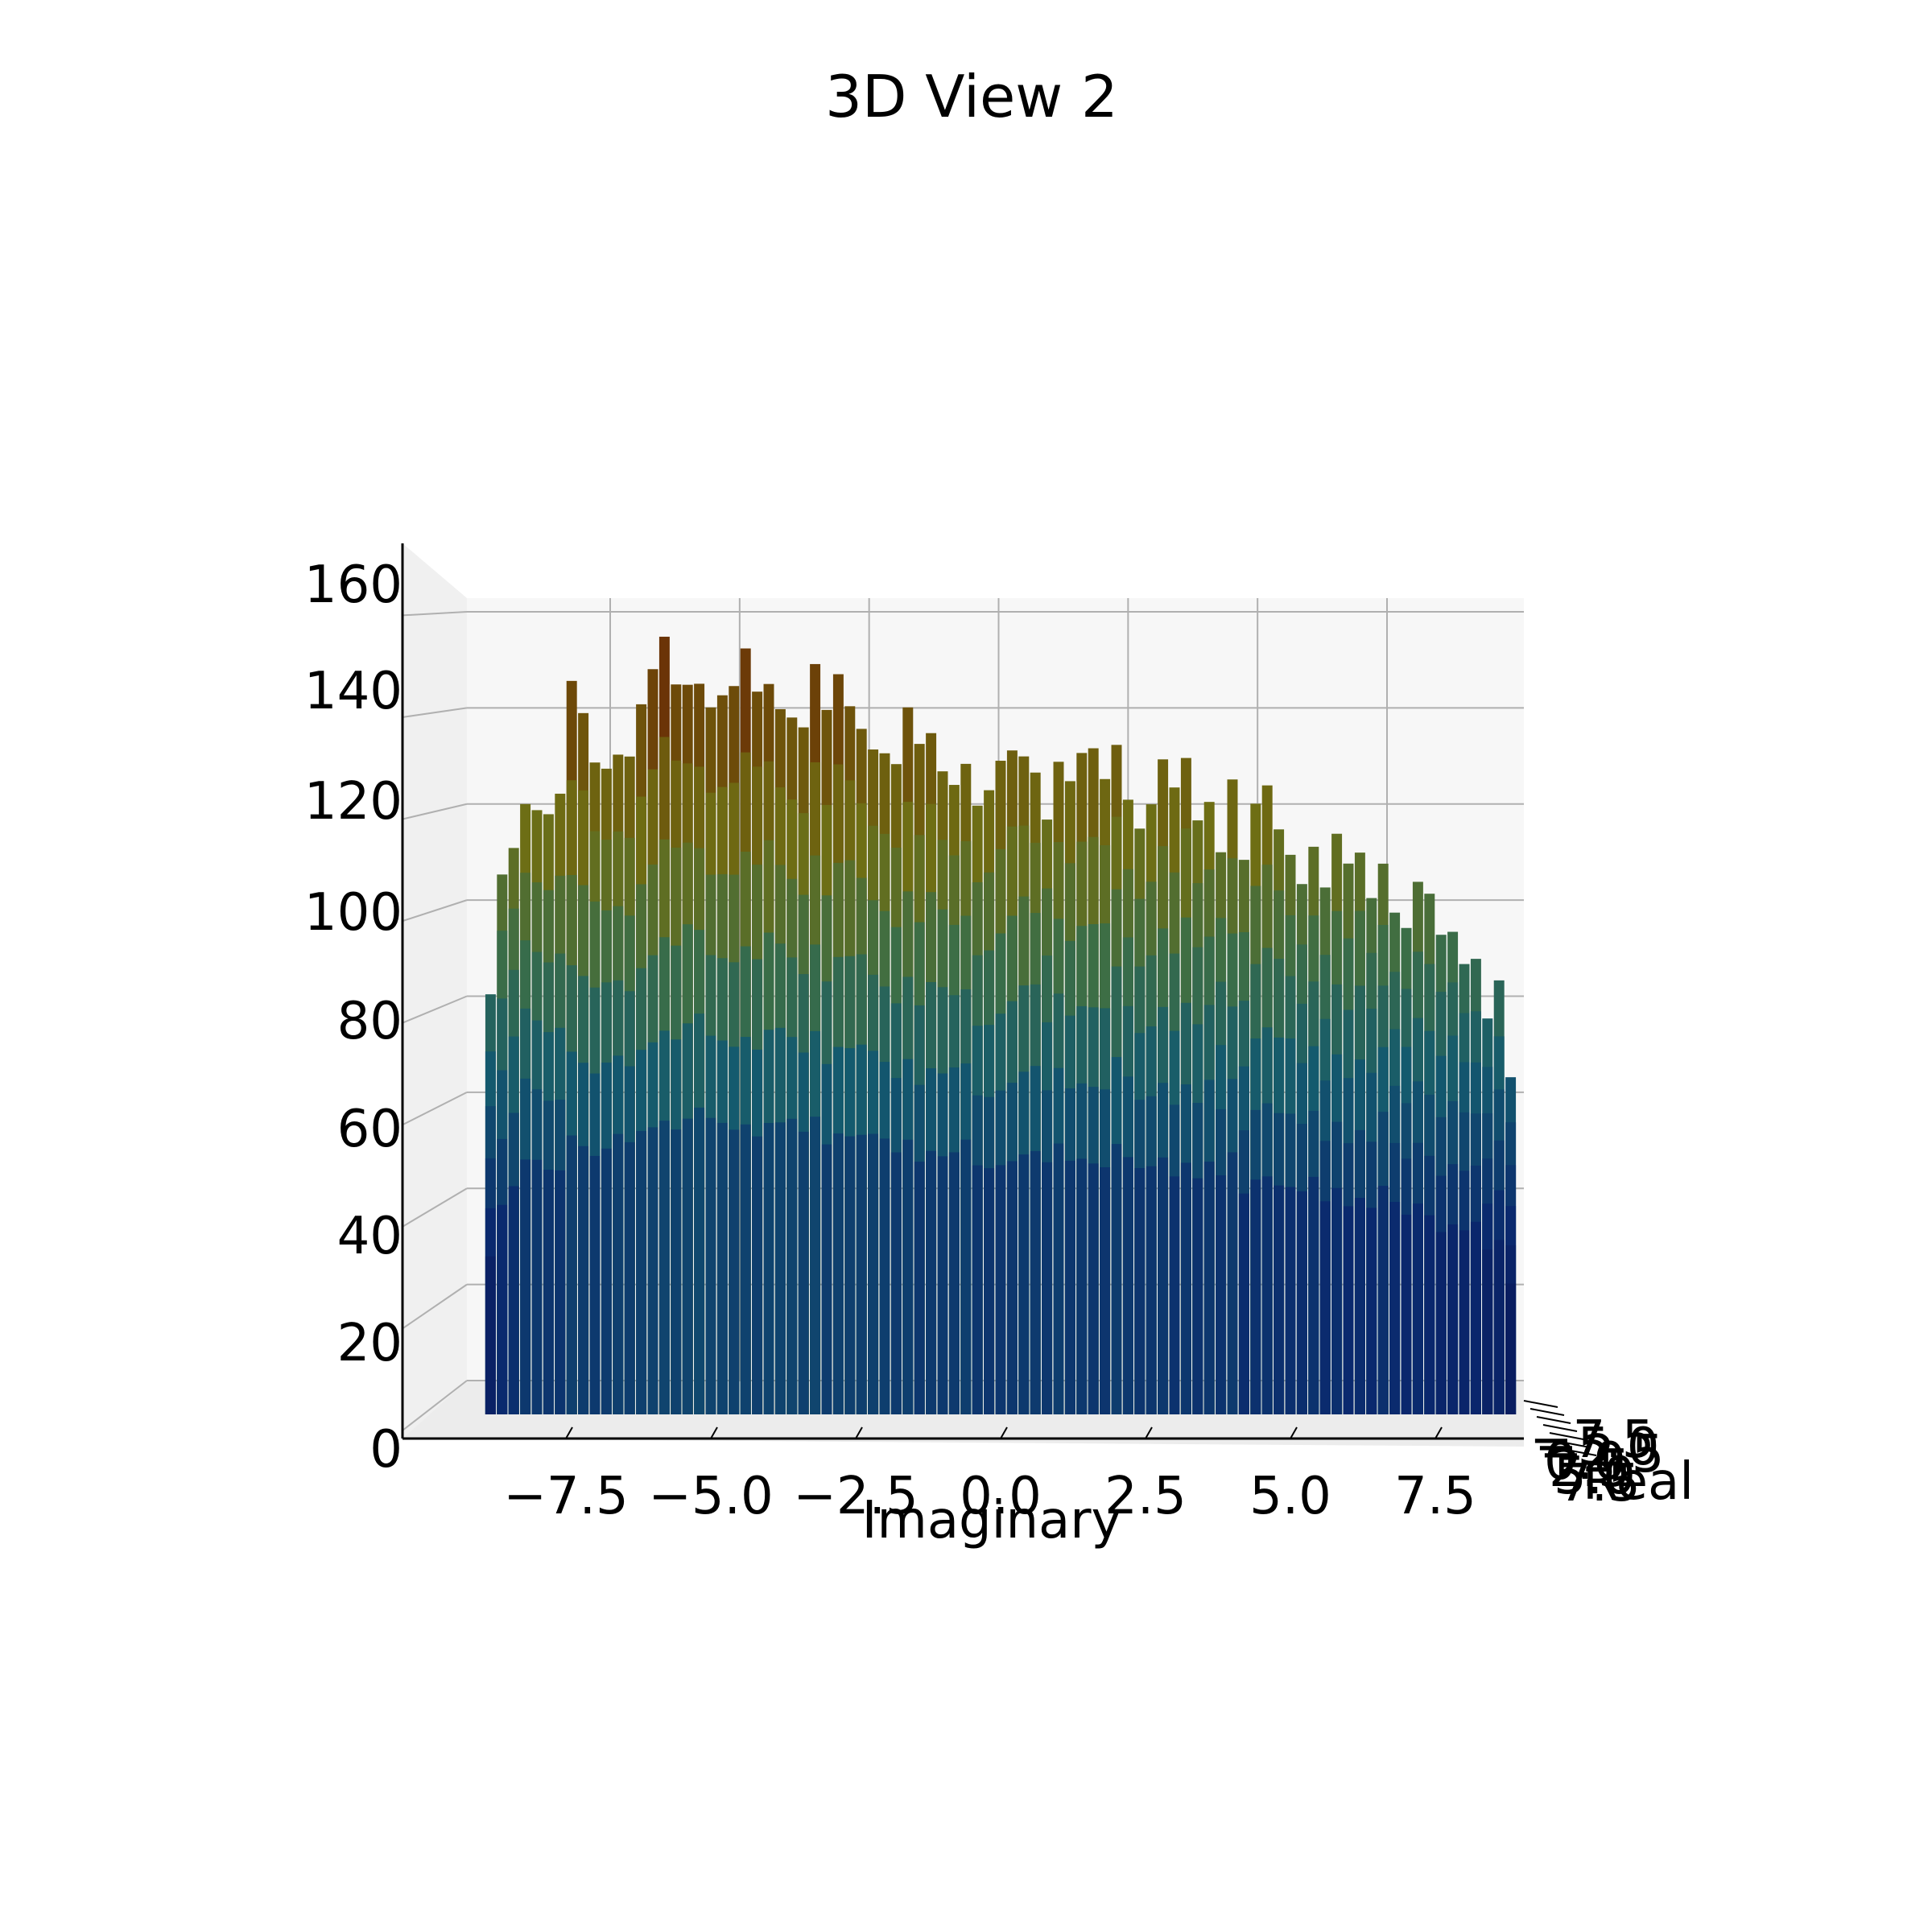  What do you see at coordinates (1001, 1496) in the screenshot?
I see `x-tick-label: 0.0` at bounding box center [1001, 1496].